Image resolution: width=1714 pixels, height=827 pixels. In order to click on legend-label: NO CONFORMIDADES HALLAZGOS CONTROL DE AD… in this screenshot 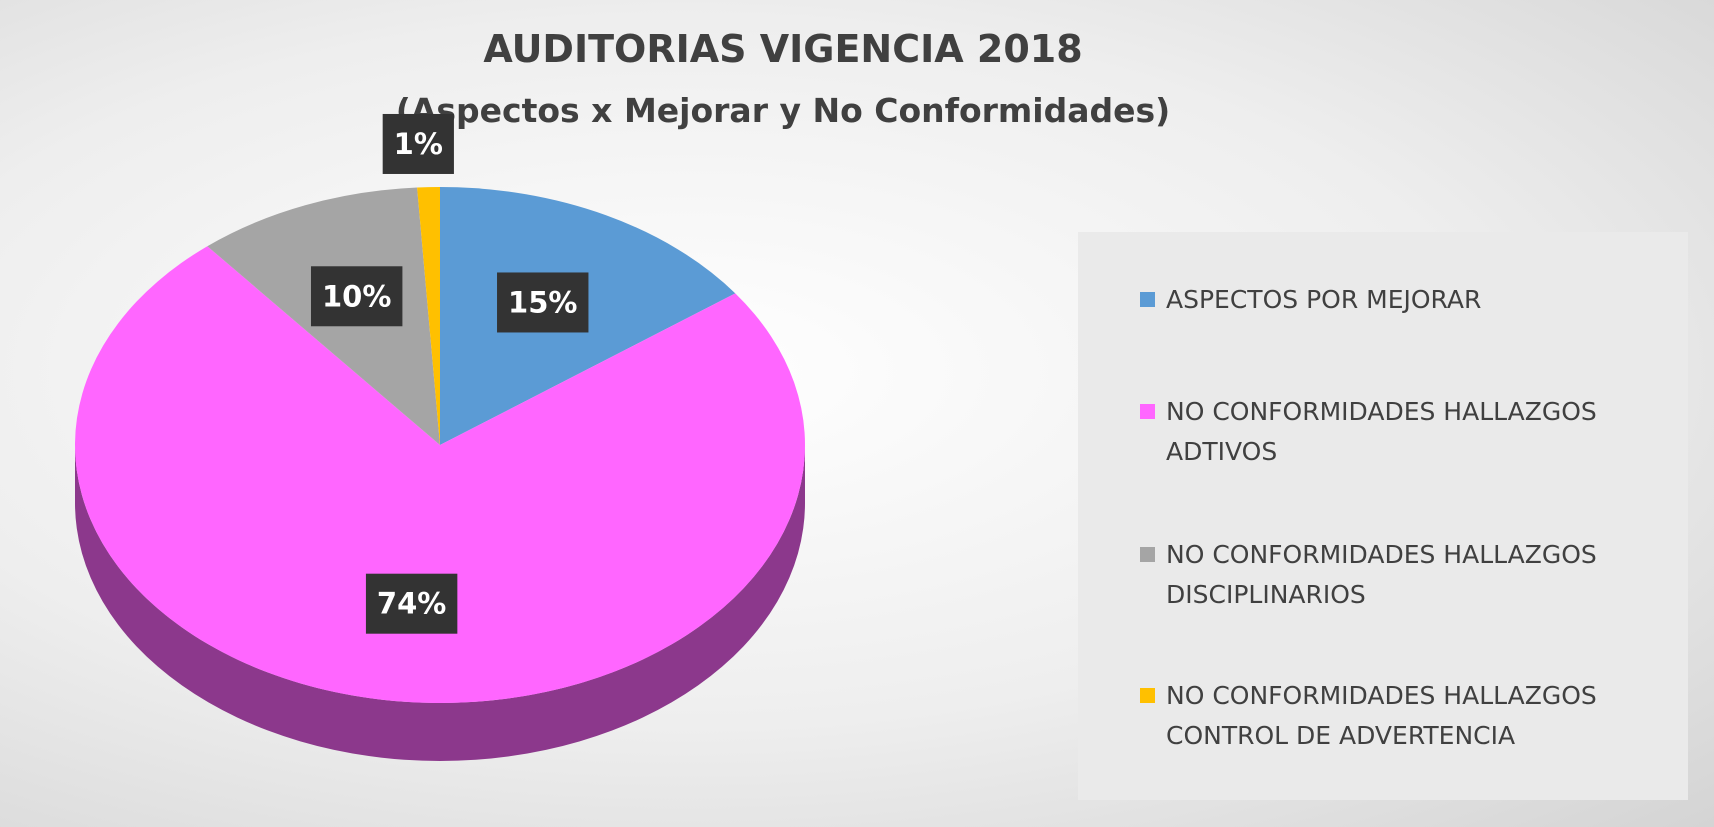, I will do `click(1381, 715)`.